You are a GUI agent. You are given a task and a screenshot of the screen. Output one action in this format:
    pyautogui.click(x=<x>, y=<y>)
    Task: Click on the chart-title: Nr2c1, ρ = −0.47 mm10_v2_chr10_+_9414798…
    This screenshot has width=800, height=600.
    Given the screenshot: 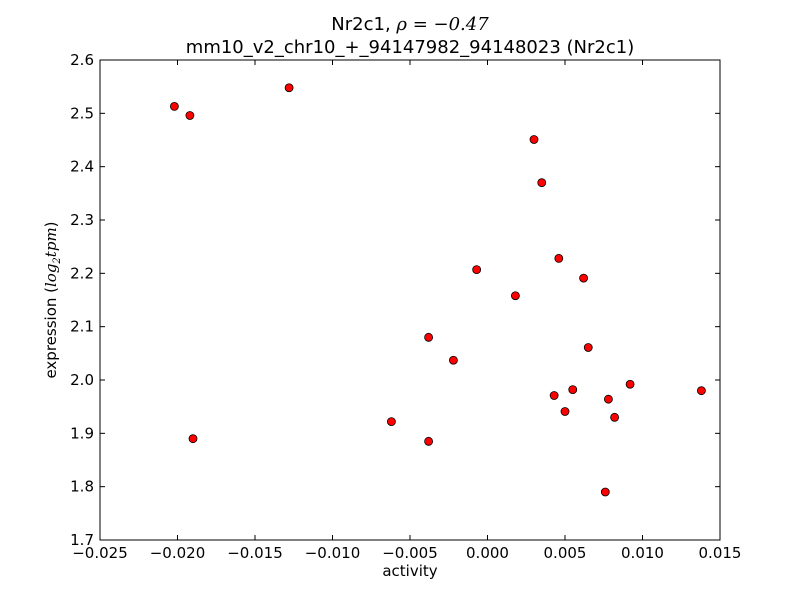 What is the action you would take?
    pyautogui.click(x=410, y=36)
    